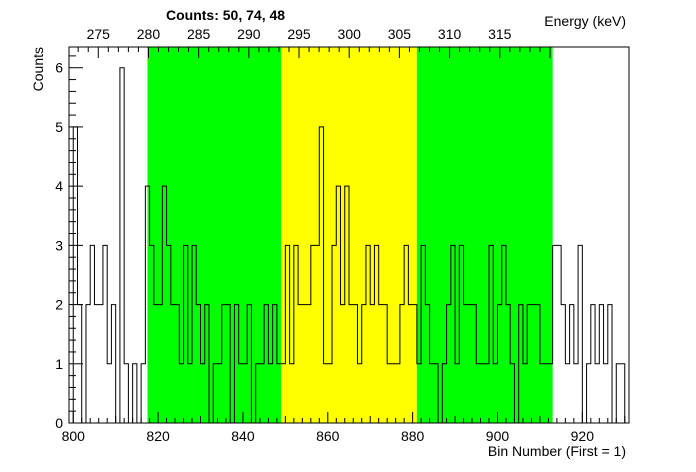  What do you see at coordinates (59, 364) in the screenshot?
I see `y-tick-label: 1` at bounding box center [59, 364].